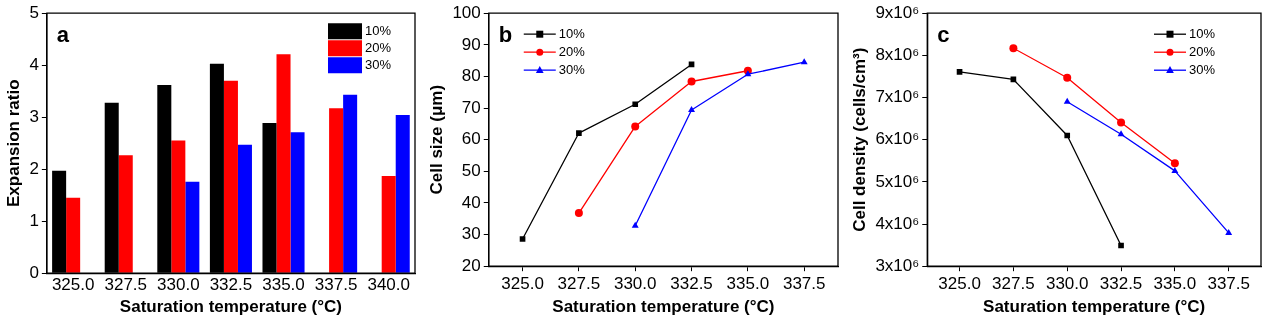 The image size is (1269, 320). What do you see at coordinates (34, 116) in the screenshot?
I see `y-tick-label: 3` at bounding box center [34, 116].